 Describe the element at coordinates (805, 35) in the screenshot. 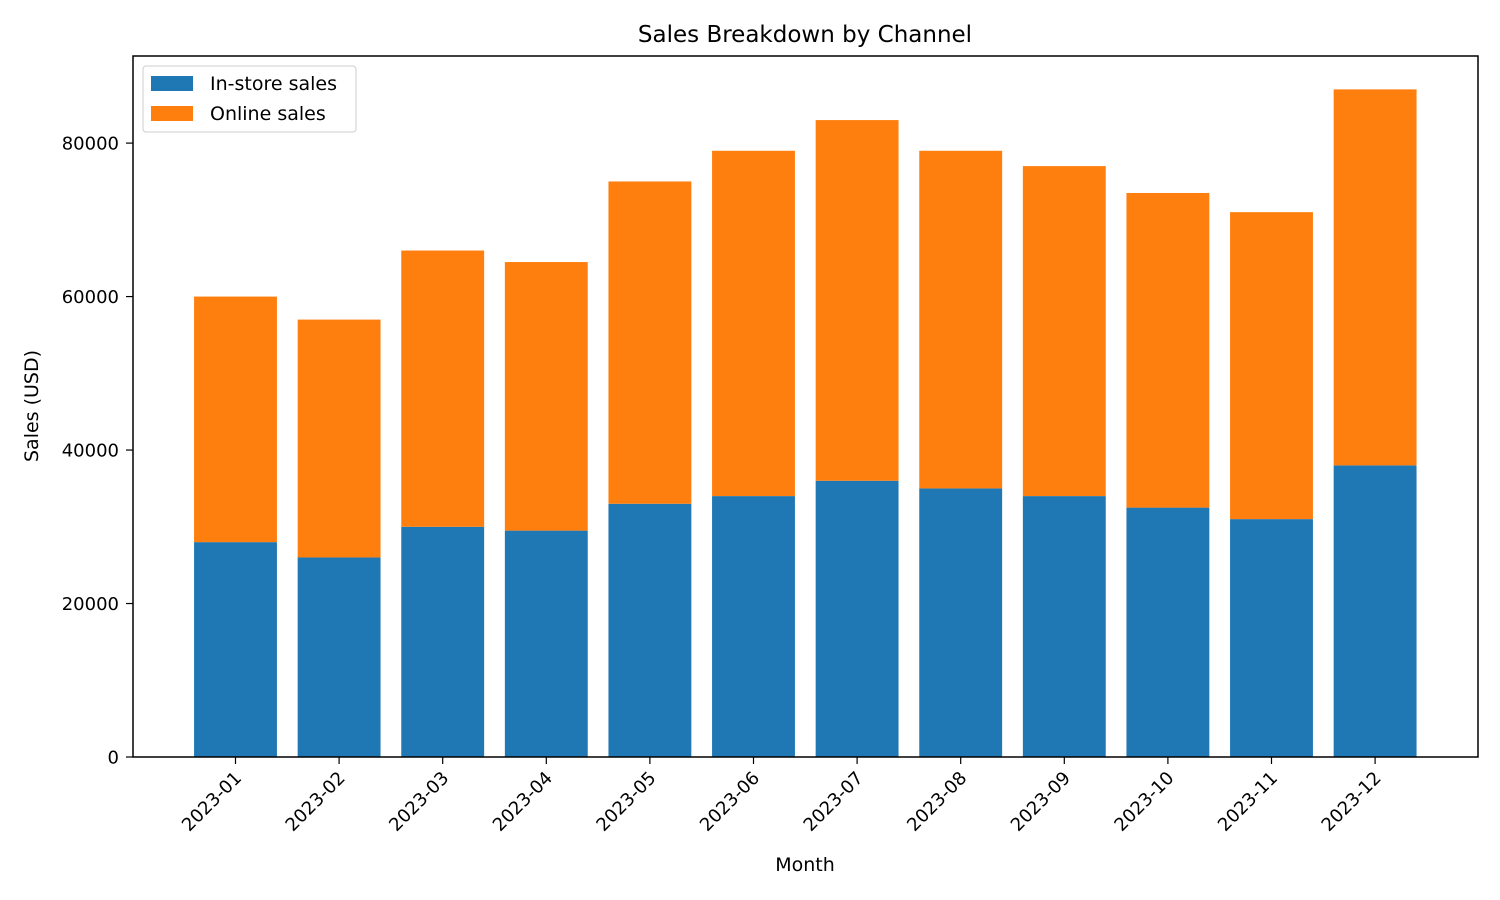

I see `chart-title: Sales Breakdown by Channel` at that location.